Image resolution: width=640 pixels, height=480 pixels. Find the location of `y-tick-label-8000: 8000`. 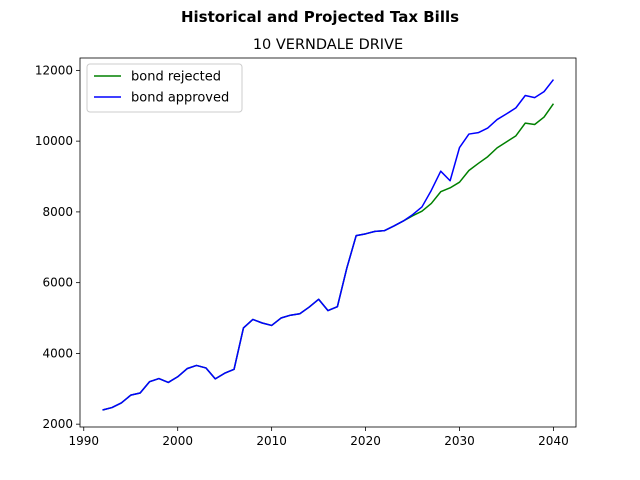

y-tick-label-8000: 8000 is located at coordinates (57, 212).